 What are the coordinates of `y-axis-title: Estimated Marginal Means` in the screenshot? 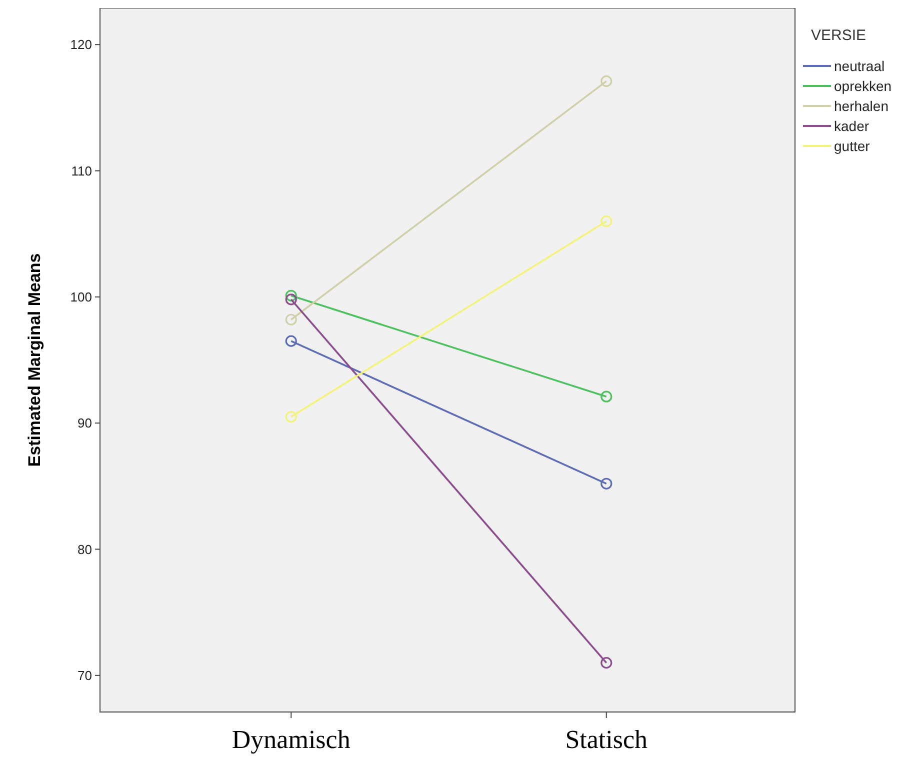 It's located at (34, 360).